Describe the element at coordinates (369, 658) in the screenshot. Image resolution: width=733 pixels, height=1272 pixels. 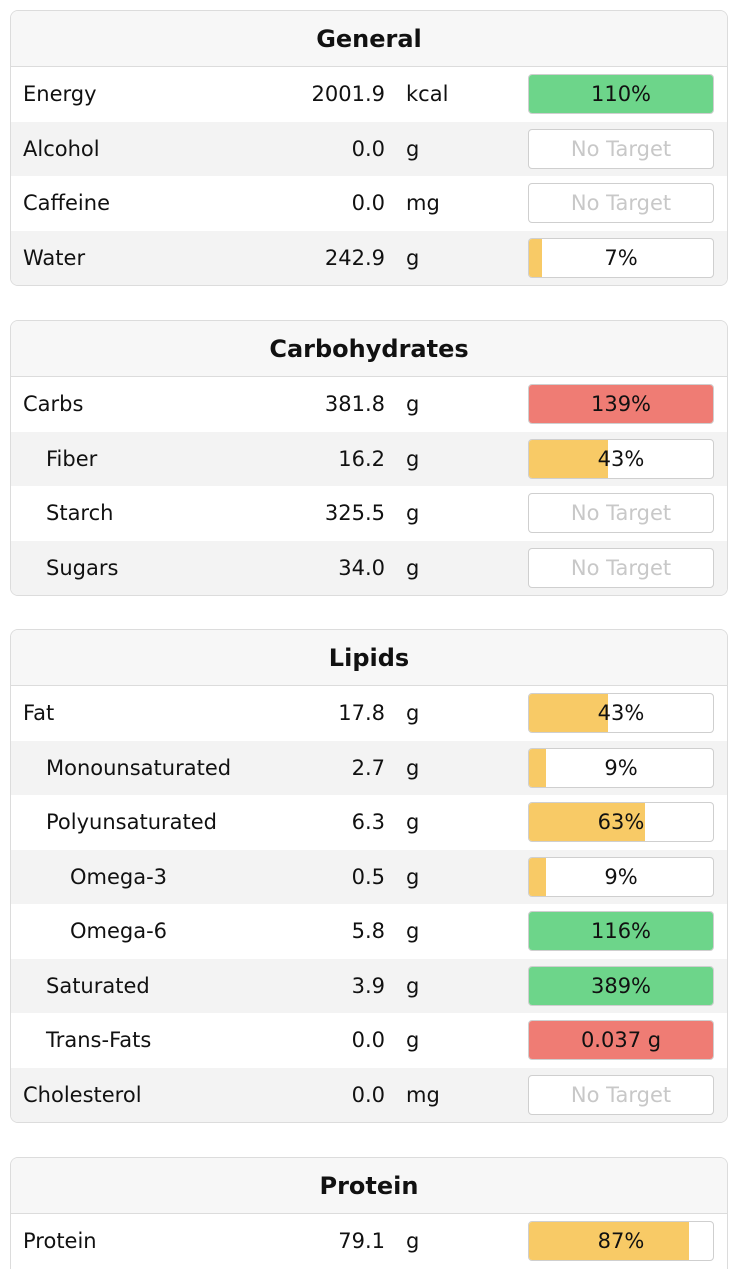
I see `section-title: Lipids` at that location.